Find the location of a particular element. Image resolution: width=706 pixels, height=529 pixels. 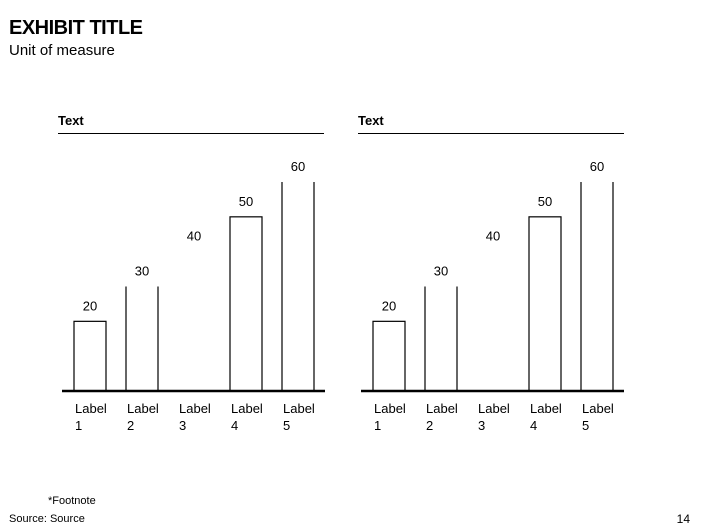

chart-2-heading-rule is located at coordinates (491, 133).